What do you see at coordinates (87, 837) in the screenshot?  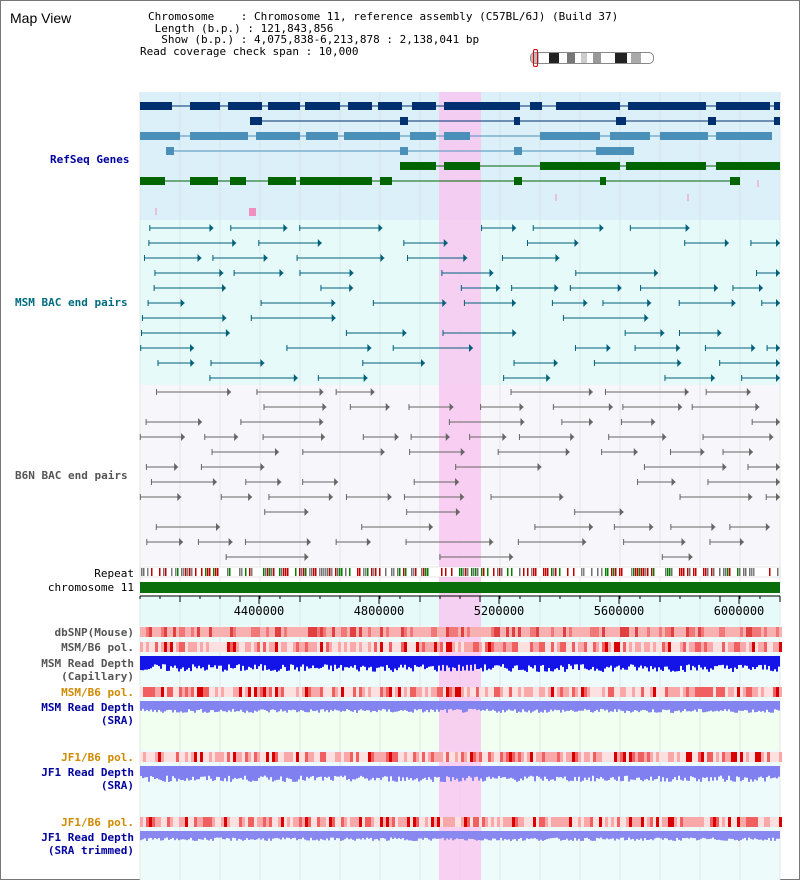 I see `jf1-read-depth-trimmed-label: JF1 Read Depth` at bounding box center [87, 837].